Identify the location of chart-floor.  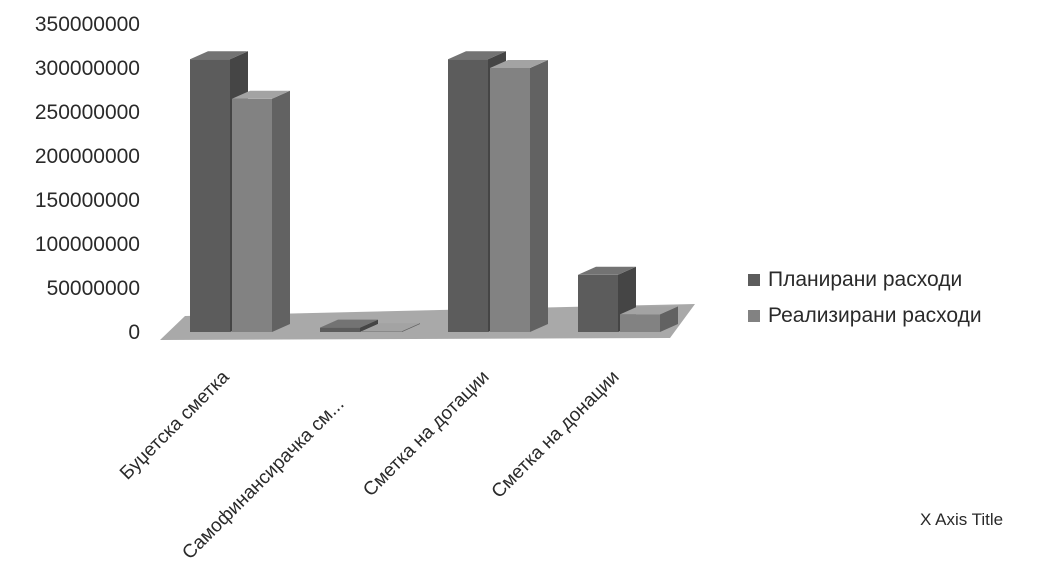
(427, 322).